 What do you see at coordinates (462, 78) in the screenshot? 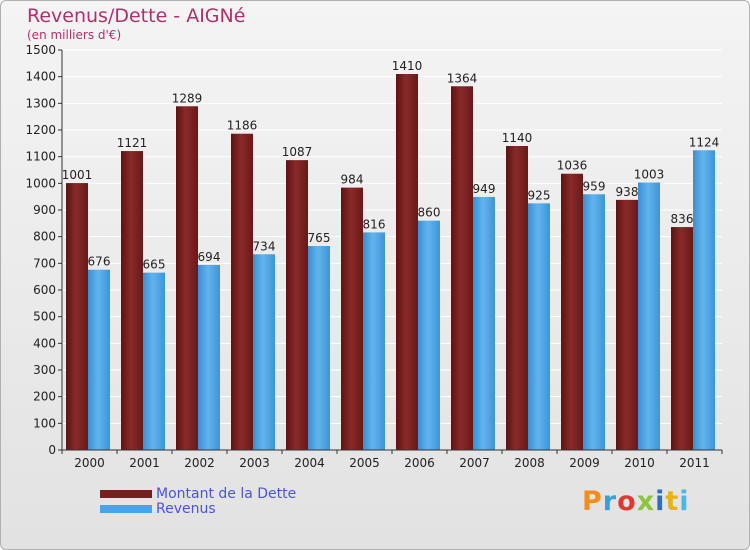
I see `value-label-dette-2007: 1364` at bounding box center [462, 78].